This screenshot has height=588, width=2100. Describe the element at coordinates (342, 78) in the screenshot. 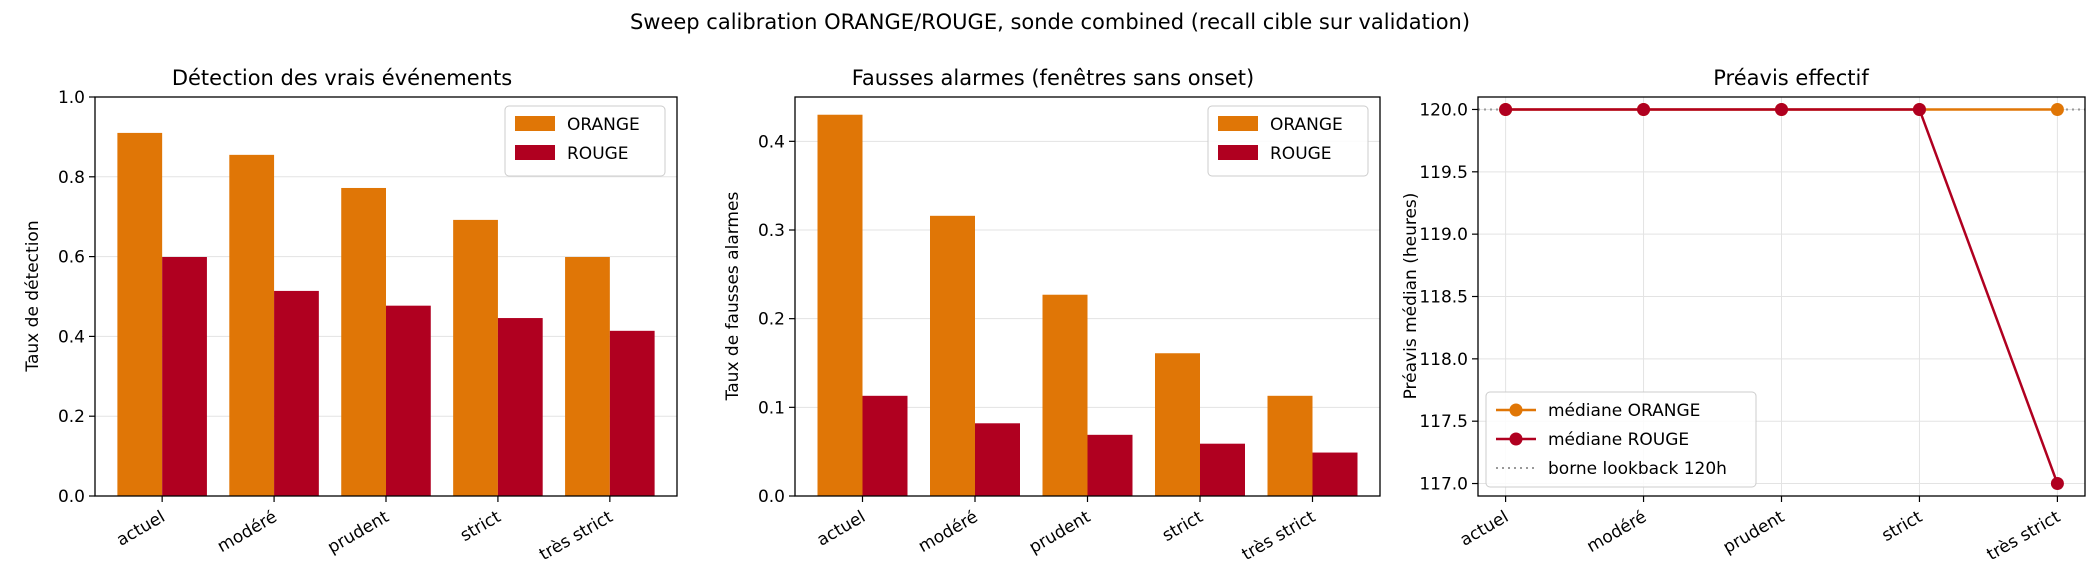

I see `panel-detection-title: Détection des vrais événements` at that location.